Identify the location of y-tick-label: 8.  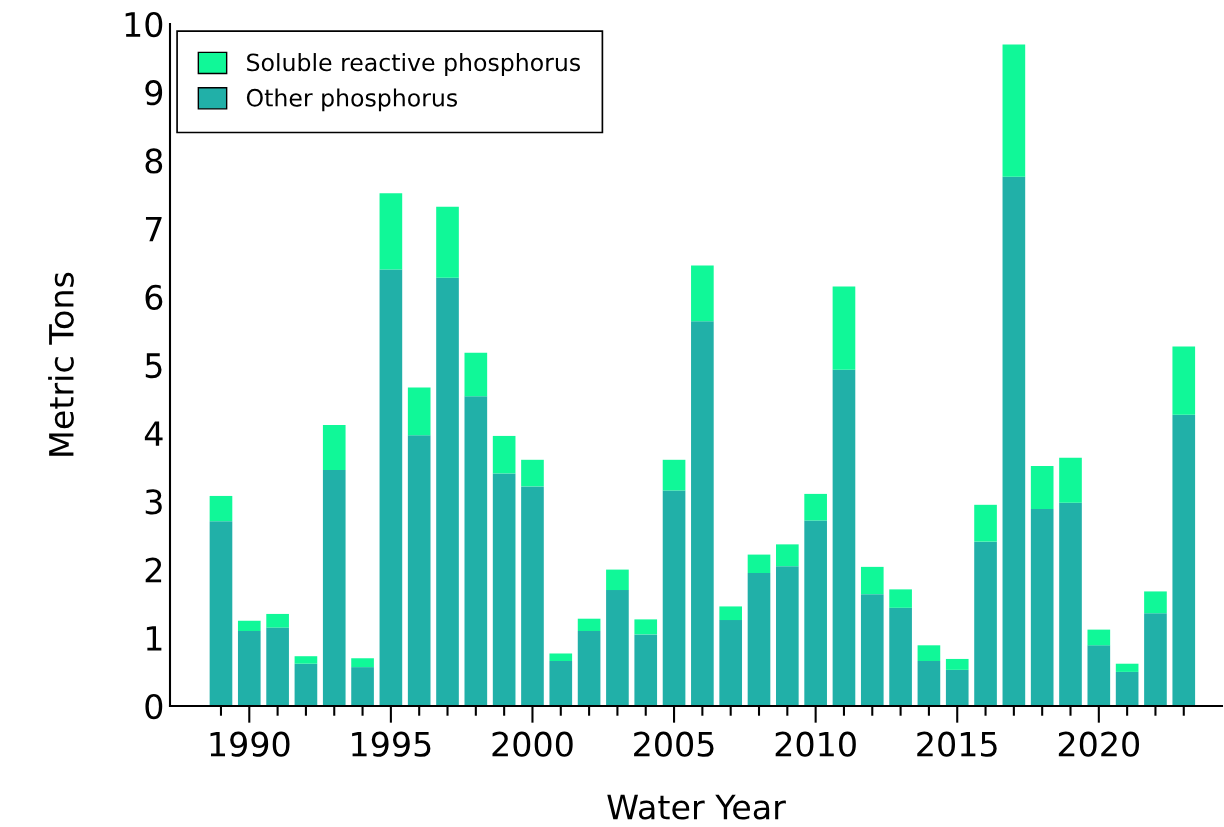
(154, 161).